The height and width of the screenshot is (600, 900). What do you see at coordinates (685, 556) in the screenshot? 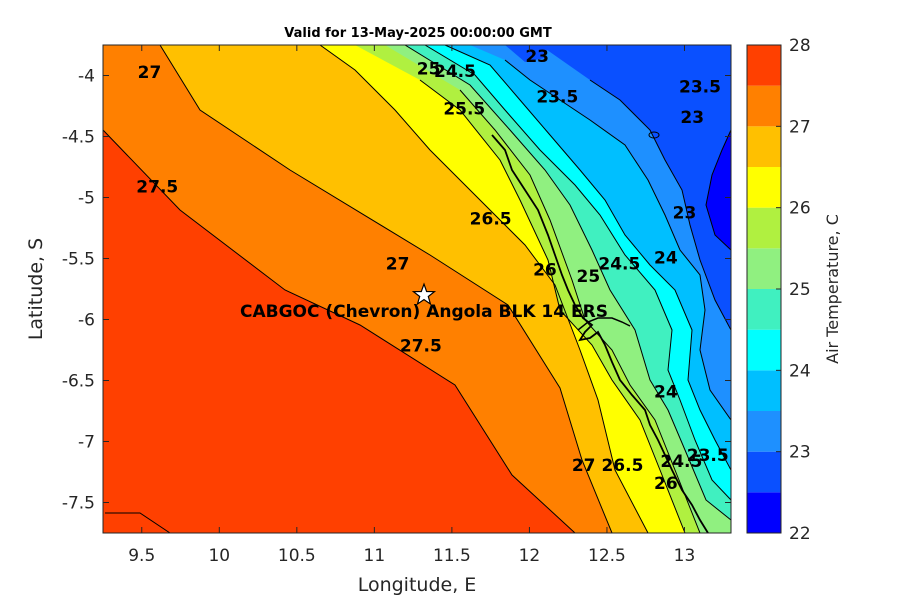
I see `x-tick-label: 13` at bounding box center [685, 556].